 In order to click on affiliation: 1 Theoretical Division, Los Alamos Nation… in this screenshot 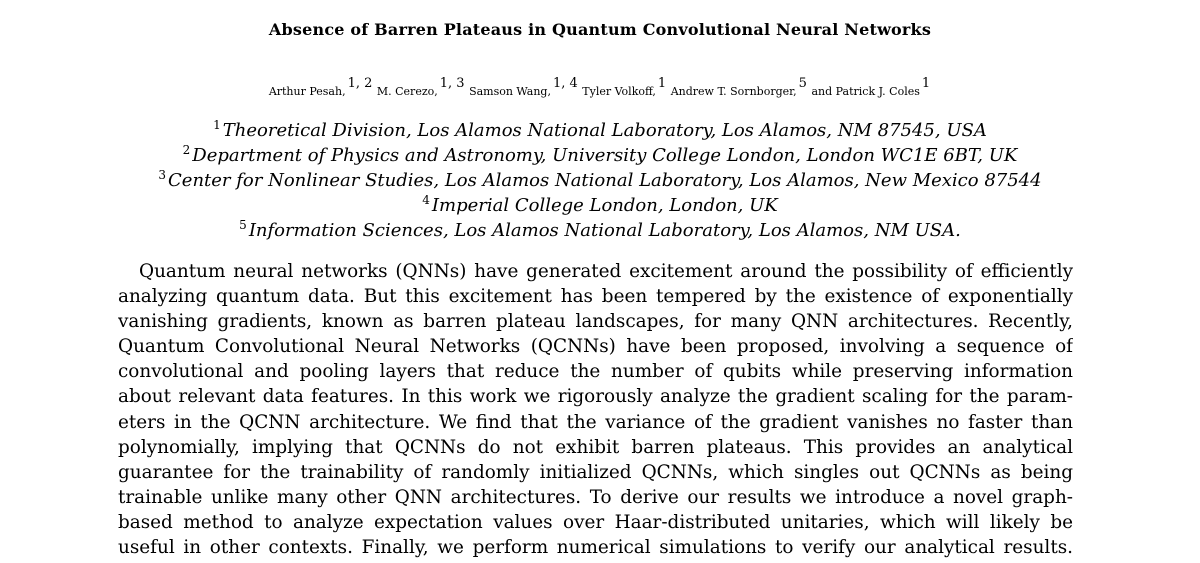, I will do `click(600, 130)`.